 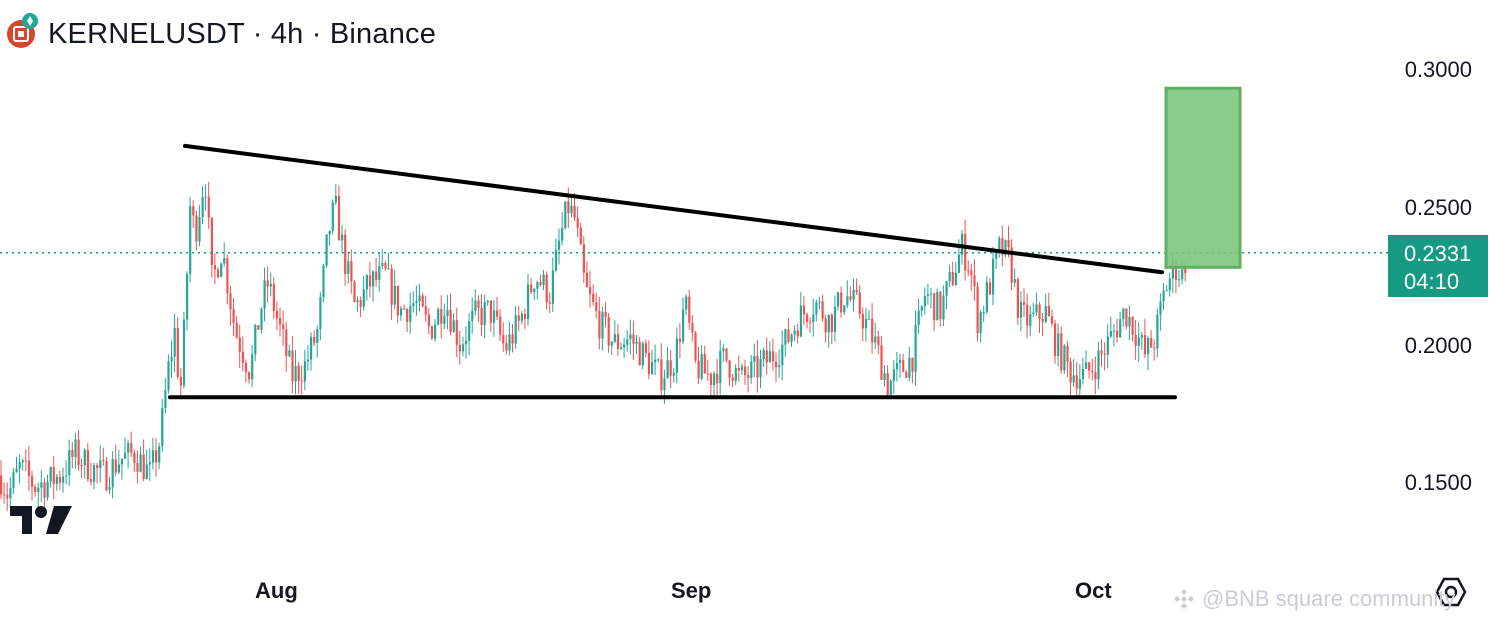 What do you see at coordinates (1203, 177) in the screenshot?
I see `target-box` at bounding box center [1203, 177].